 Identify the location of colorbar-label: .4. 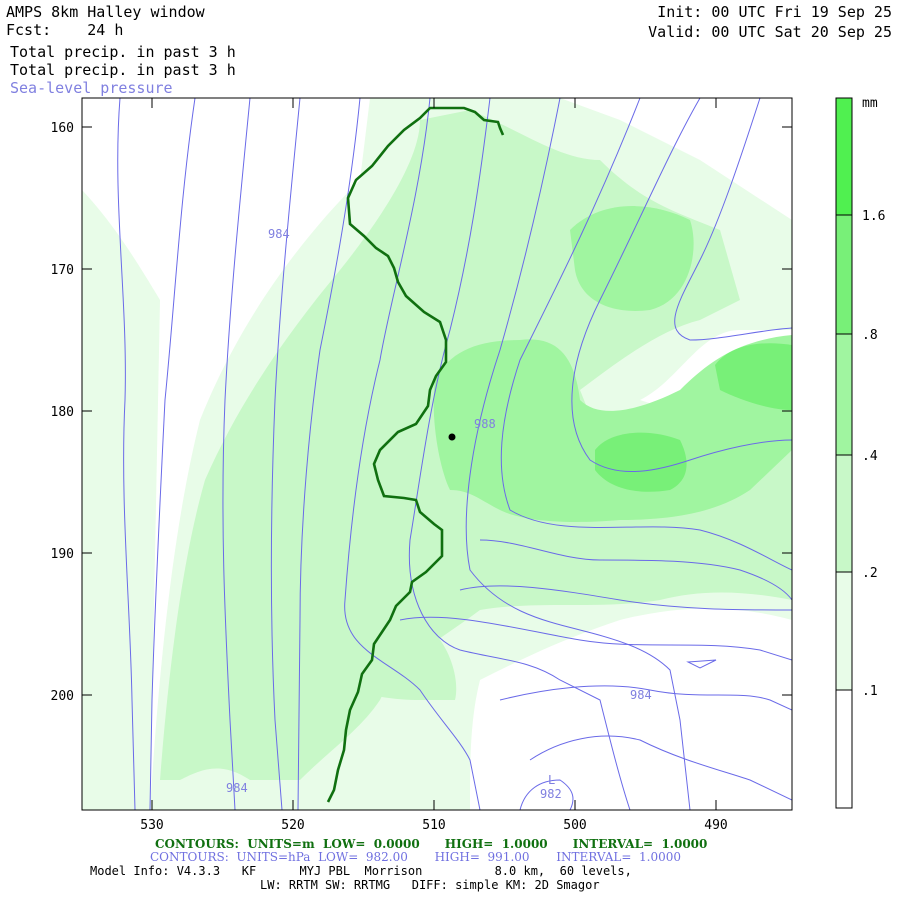
(870, 456).